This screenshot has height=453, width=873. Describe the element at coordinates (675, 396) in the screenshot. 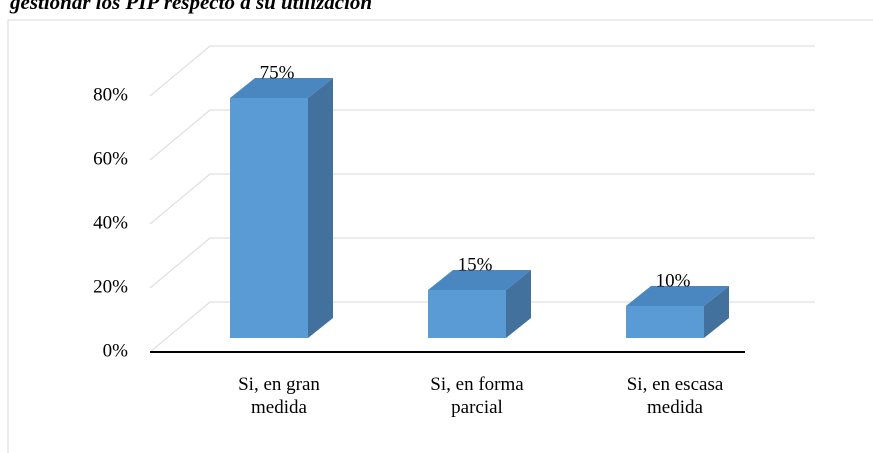

I see `x-tick-label: Si, en escasa medida` at that location.